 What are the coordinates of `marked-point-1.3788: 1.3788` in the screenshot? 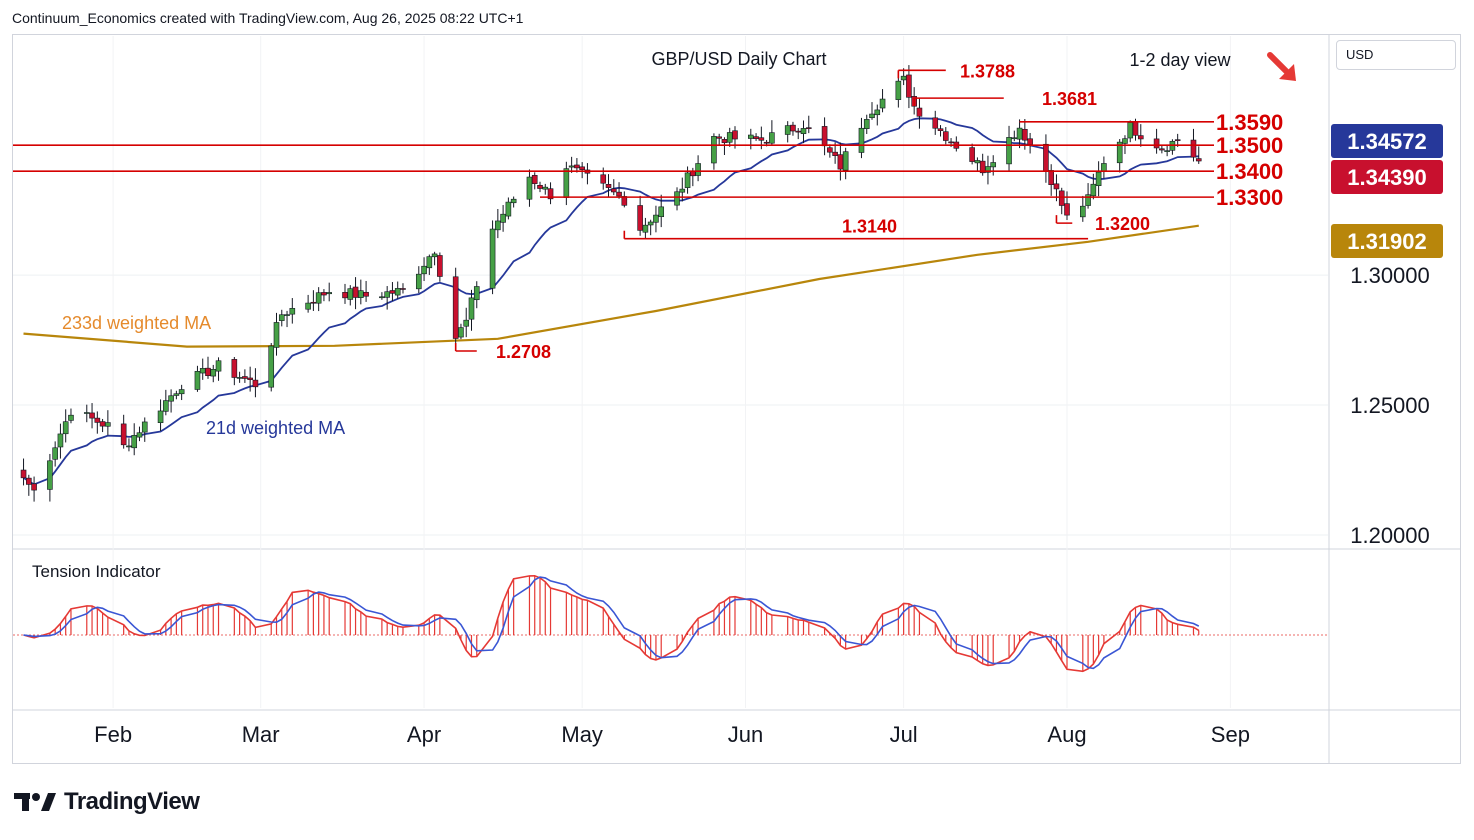 It's located at (956, 71).